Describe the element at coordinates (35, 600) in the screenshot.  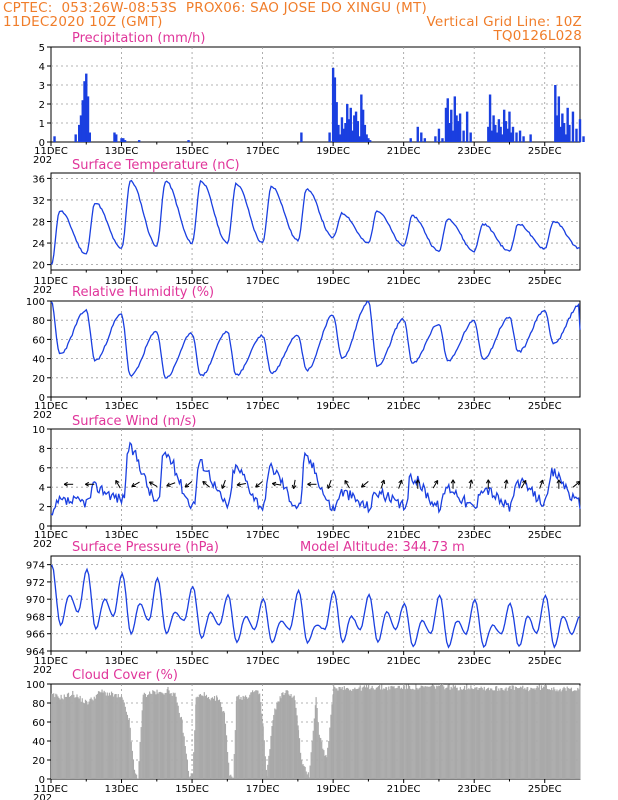
I see `pressure-ytick-label: 970` at that location.